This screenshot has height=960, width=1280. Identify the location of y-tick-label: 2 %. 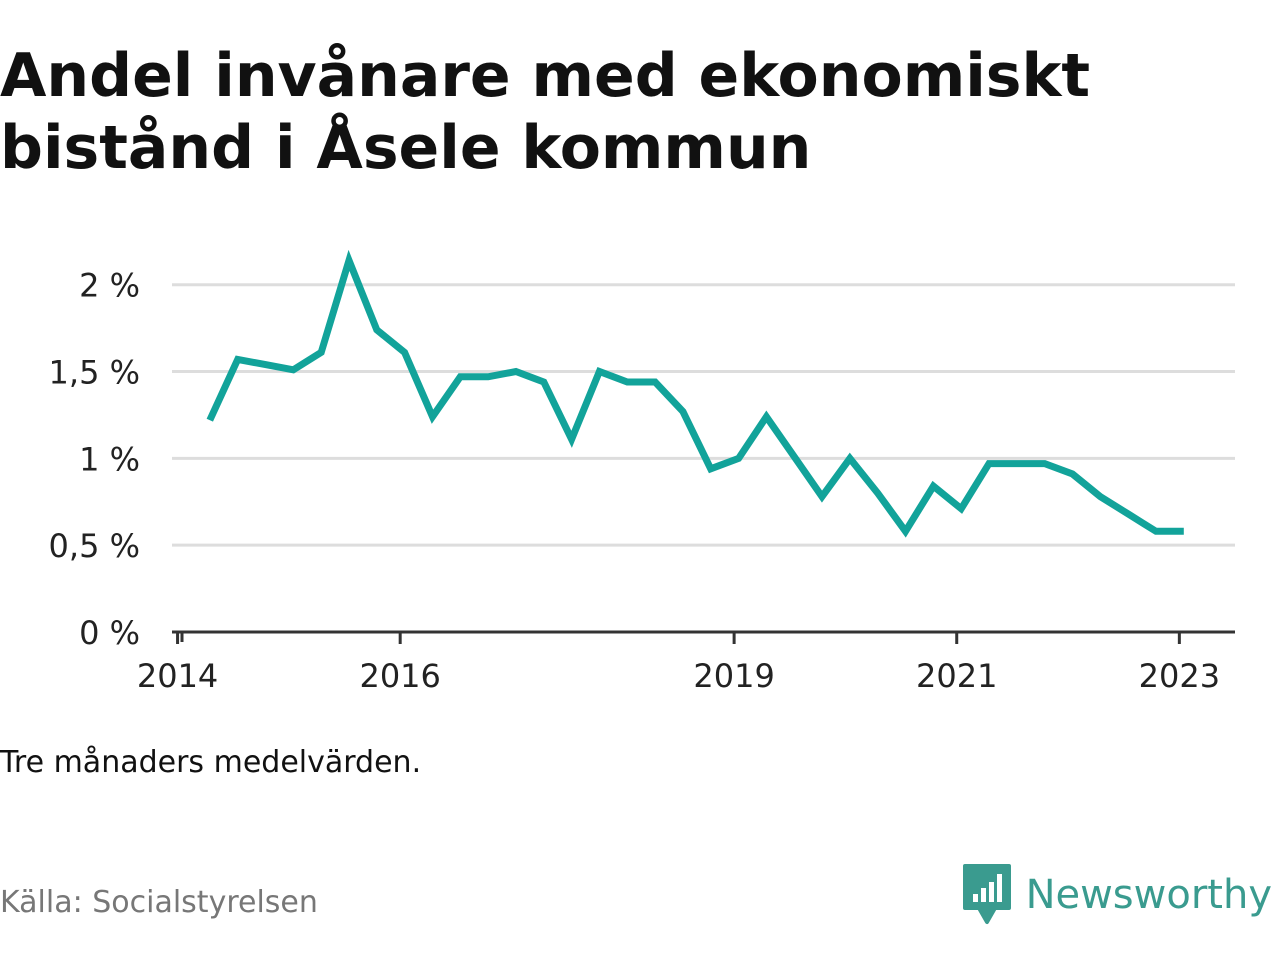
(109, 286).